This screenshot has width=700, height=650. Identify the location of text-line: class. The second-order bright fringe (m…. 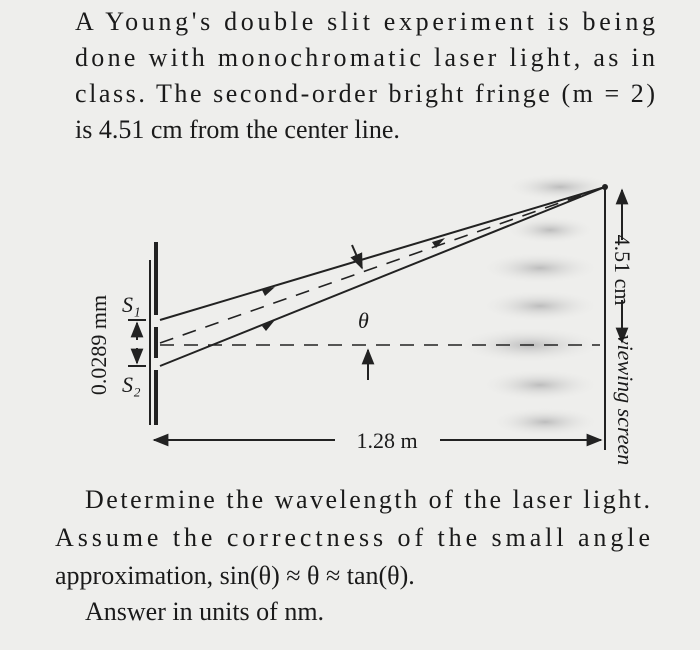
(365, 93).